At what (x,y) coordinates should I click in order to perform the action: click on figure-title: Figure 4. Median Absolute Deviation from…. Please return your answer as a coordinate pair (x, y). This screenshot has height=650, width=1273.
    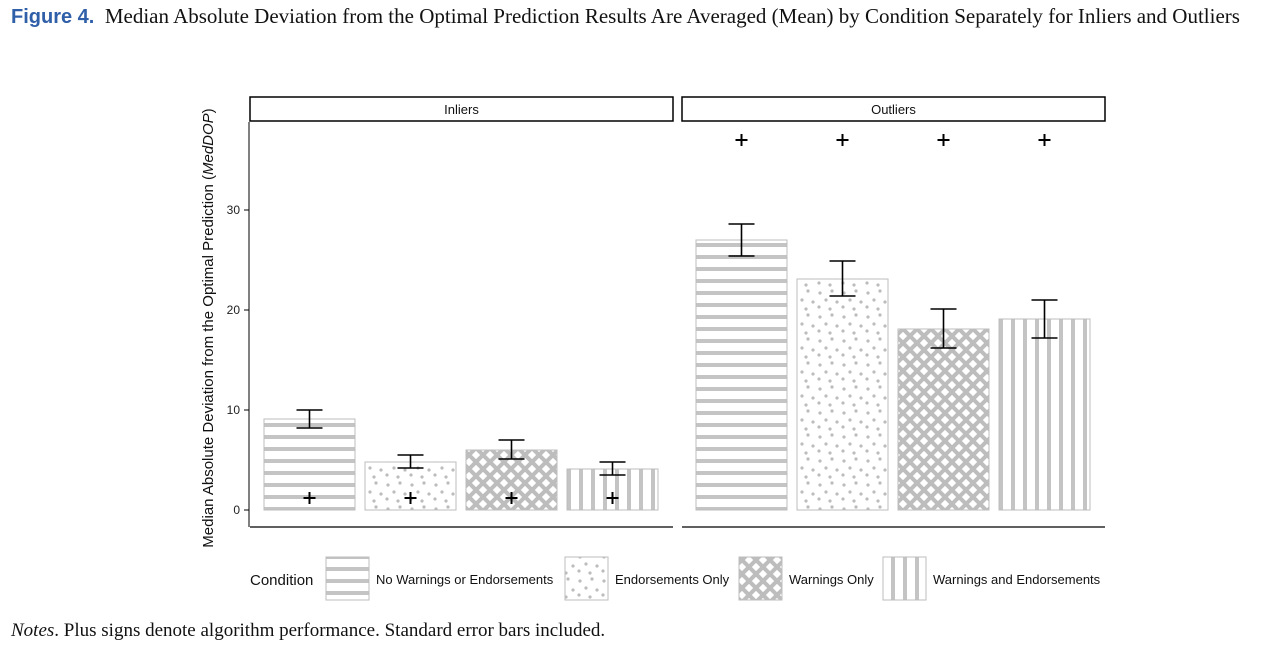
    Looking at the image, I should click on (638, 17).